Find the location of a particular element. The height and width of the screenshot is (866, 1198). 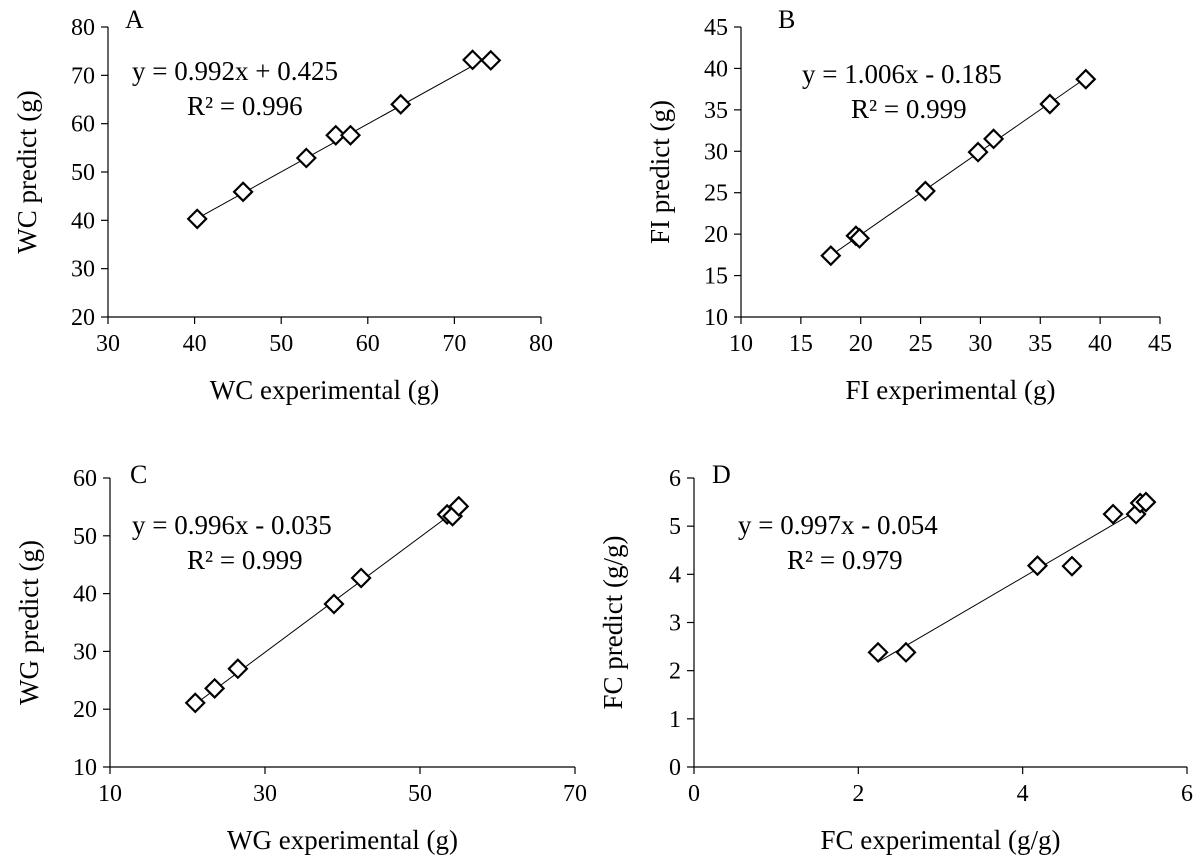

r-squared: R² = 0.979 is located at coordinates (845, 560).